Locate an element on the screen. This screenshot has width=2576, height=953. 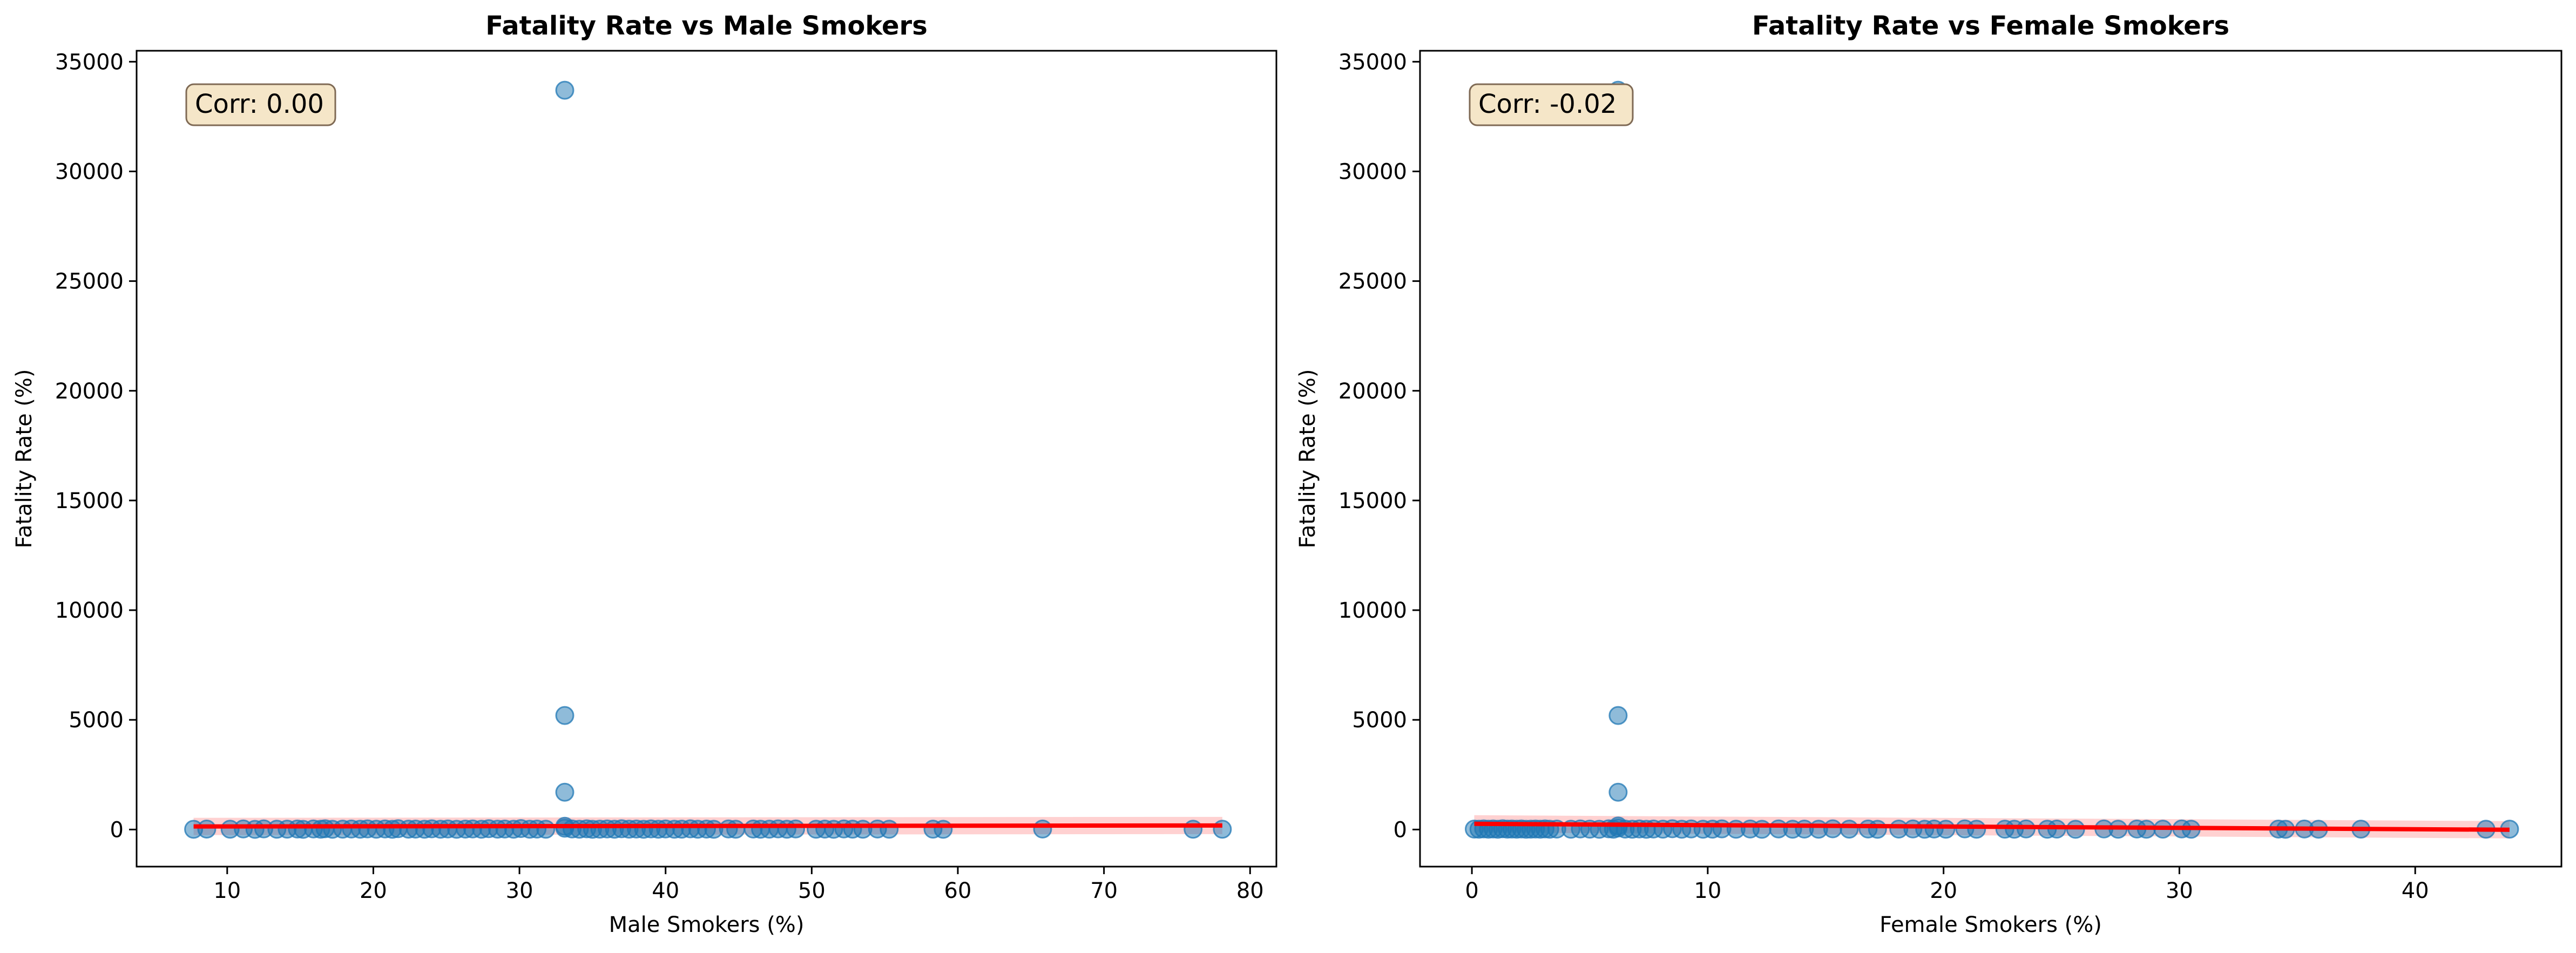
x-tick-label: 60 is located at coordinates (958, 890).